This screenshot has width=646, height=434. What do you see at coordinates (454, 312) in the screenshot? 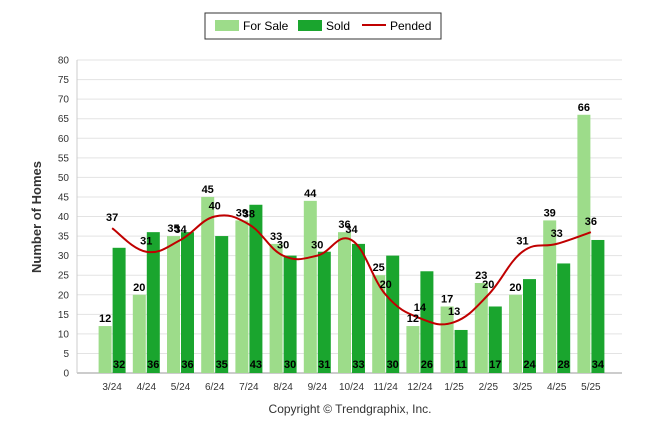
I see `label-pended: 13` at bounding box center [454, 312].